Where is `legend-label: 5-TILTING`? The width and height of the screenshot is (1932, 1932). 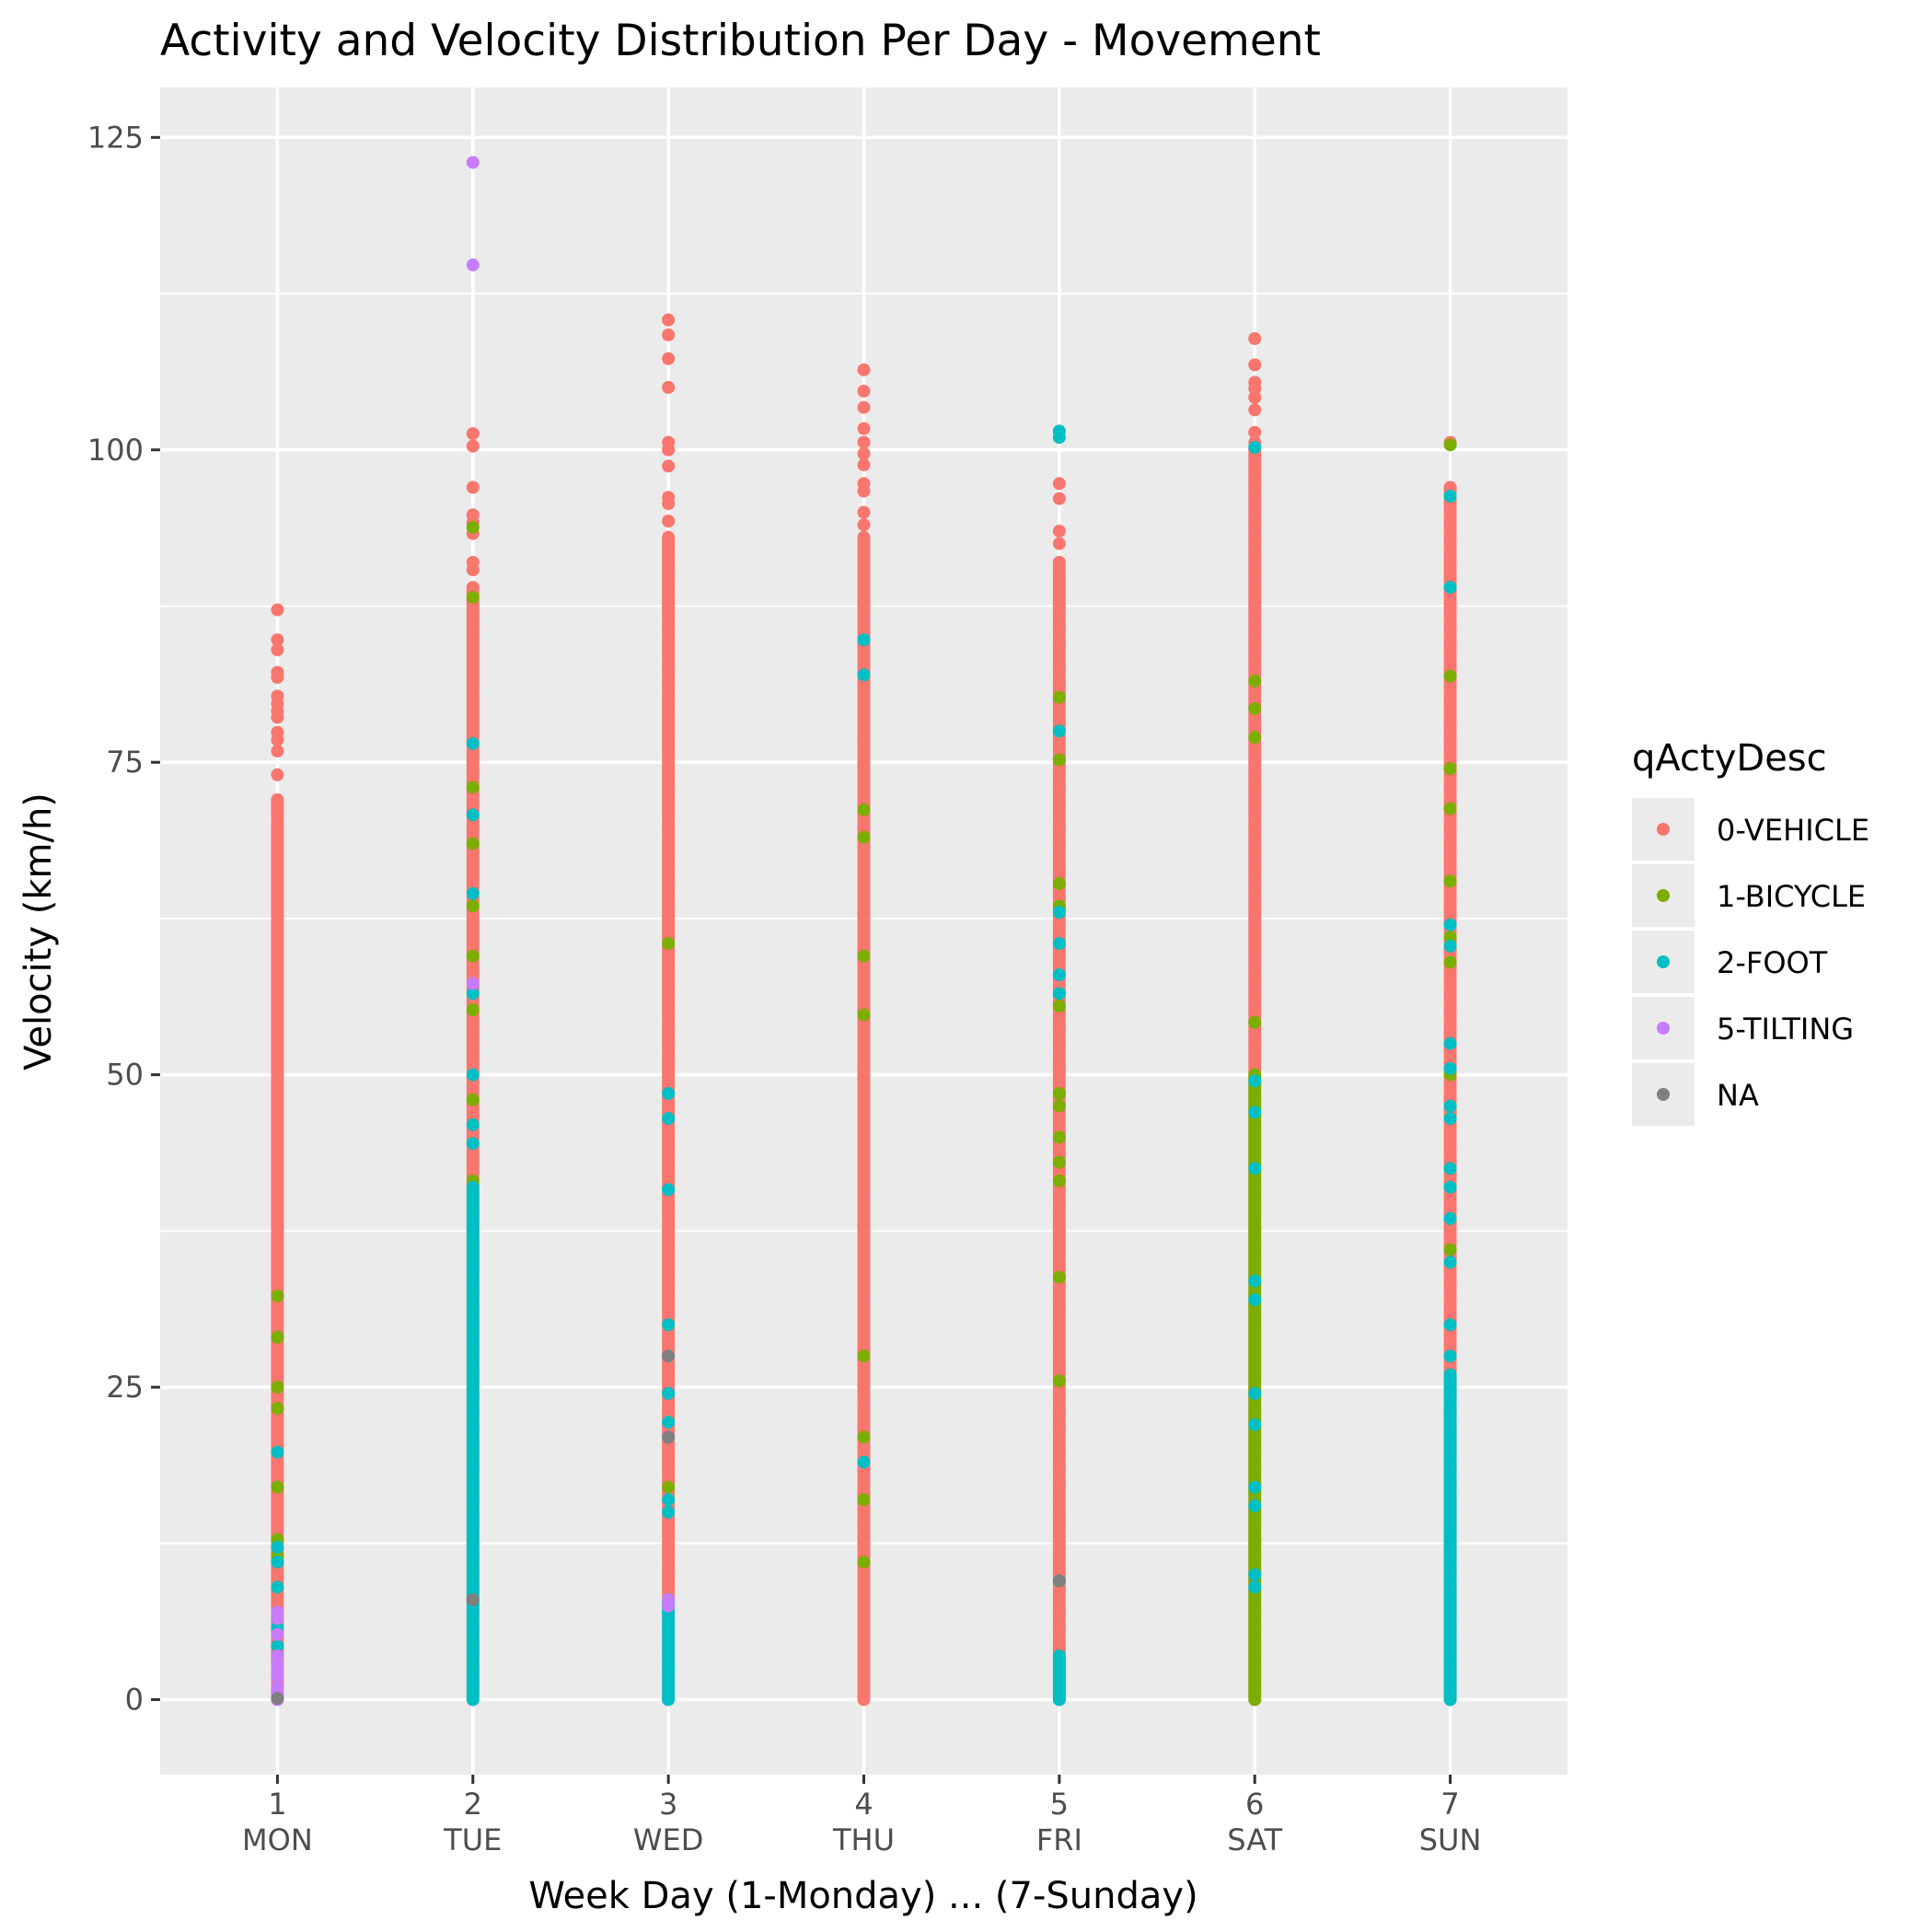 legend-label: 5-TILTING is located at coordinates (1785, 1029).